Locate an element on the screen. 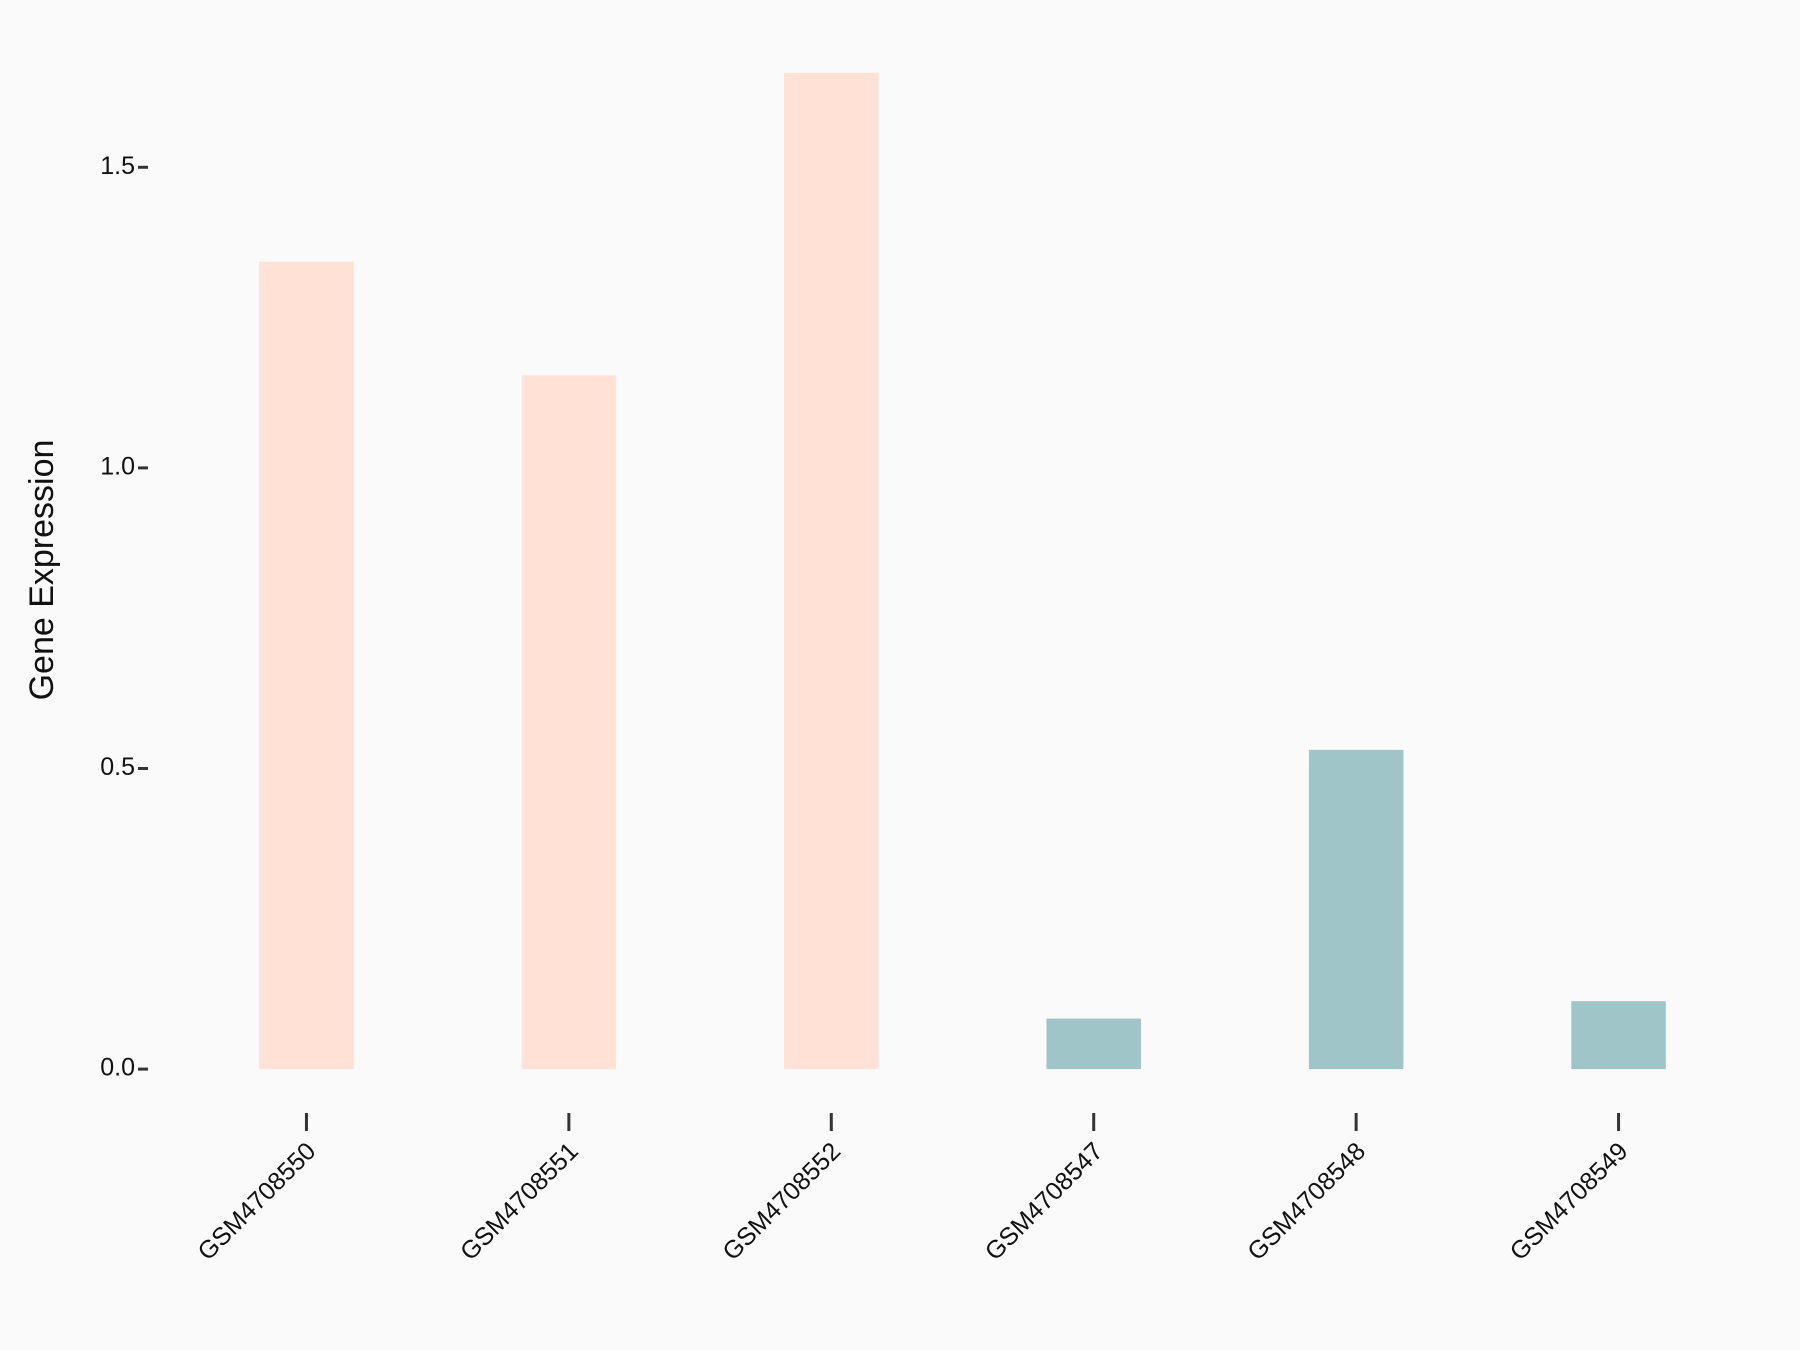 The width and height of the screenshot is (1800, 1350). y-tick-label: 1.5 is located at coordinates (117, 166).